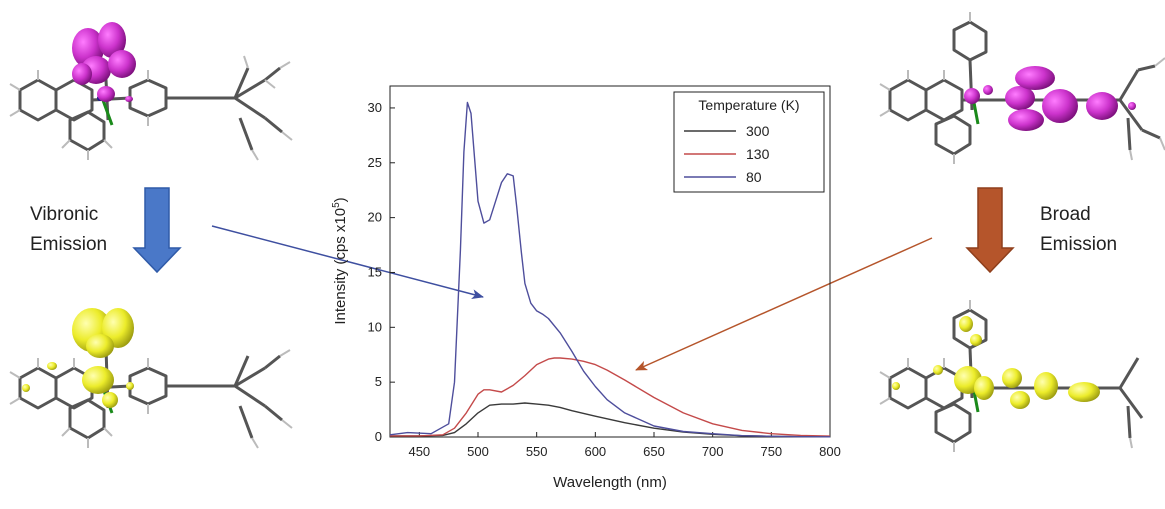 Image resolution: width=1165 pixels, height=509 pixels. Describe the element at coordinates (340, 260) in the screenshot. I see `y-axis-title: Intensity (cps x105)` at that location.